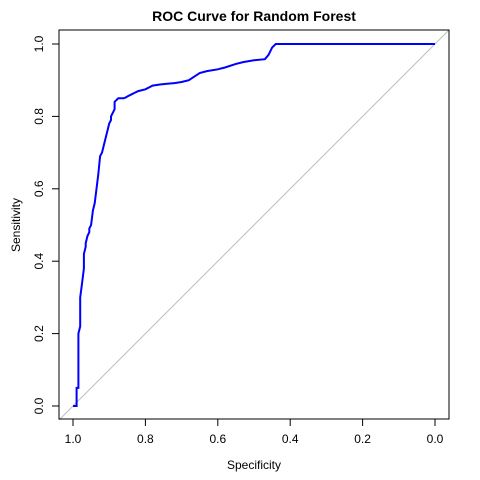  Describe the element at coordinates (39, 261) in the screenshot. I see `y-tick-label: 0.4` at that location.